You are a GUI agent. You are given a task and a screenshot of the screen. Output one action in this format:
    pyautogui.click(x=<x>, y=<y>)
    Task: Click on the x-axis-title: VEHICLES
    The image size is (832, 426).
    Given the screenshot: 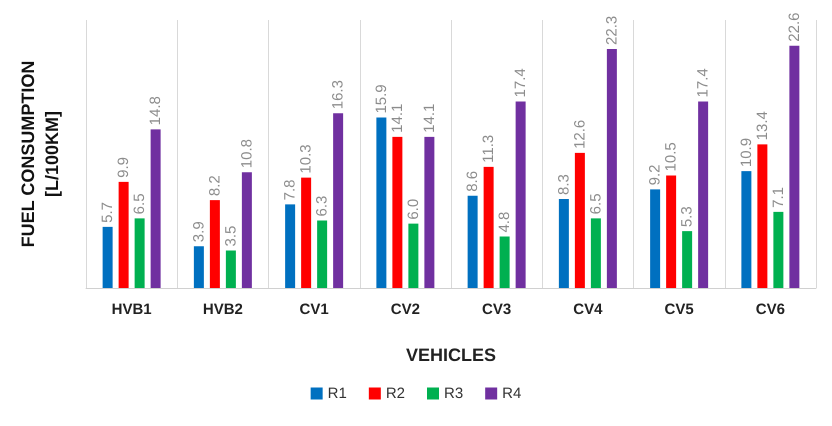 What is the action you would take?
    pyautogui.click(x=451, y=355)
    